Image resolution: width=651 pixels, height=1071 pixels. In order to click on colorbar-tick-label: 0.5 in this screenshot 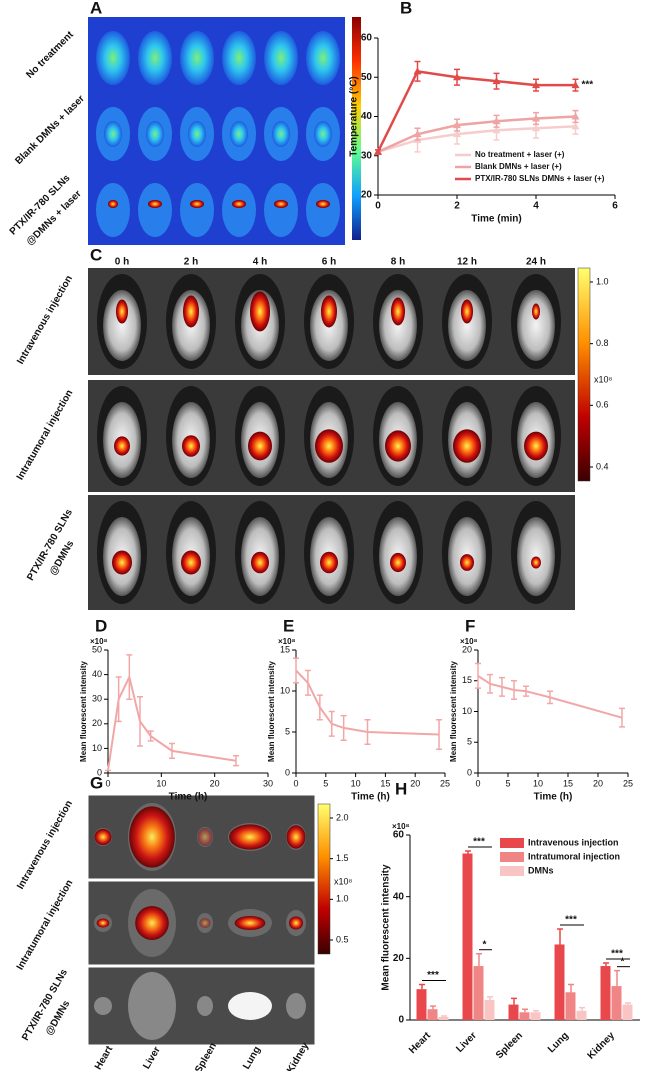, I will do `click(342, 939)`.